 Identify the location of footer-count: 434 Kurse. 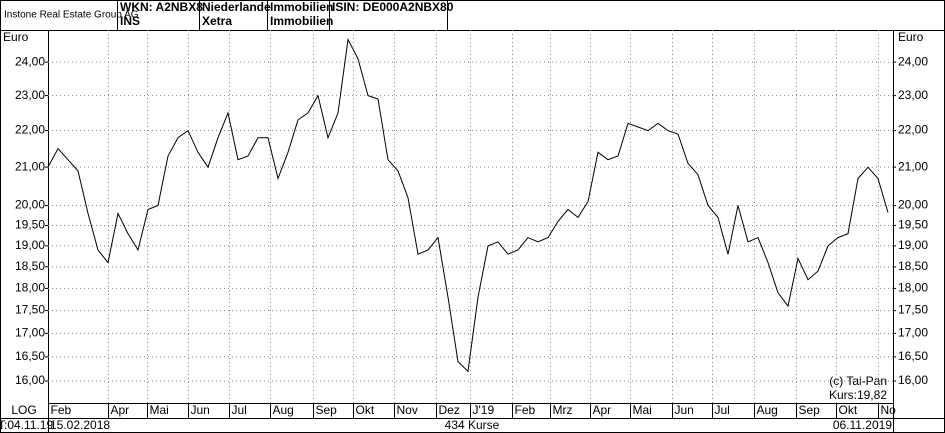
(472, 425).